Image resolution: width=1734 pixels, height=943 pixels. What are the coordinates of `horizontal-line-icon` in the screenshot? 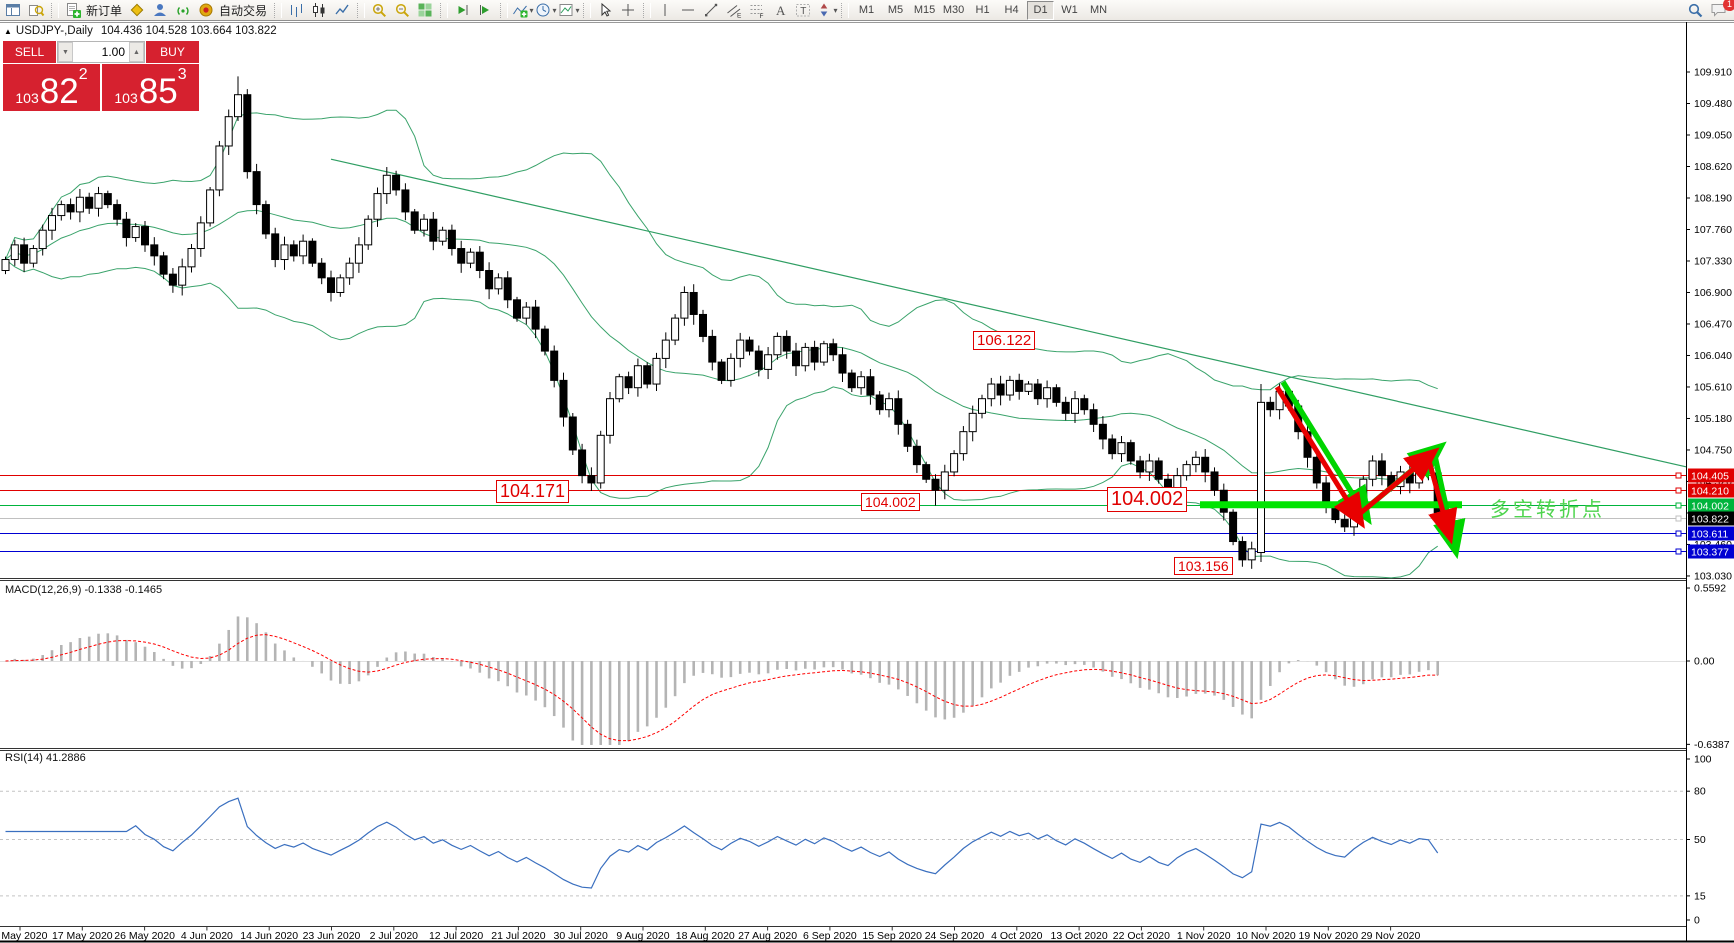 It's located at (688, 10).